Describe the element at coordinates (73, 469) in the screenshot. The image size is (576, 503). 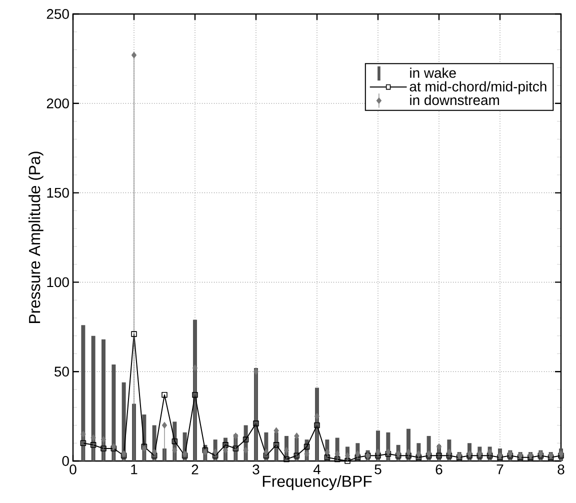
I see `x-tick-label: 0` at that location.